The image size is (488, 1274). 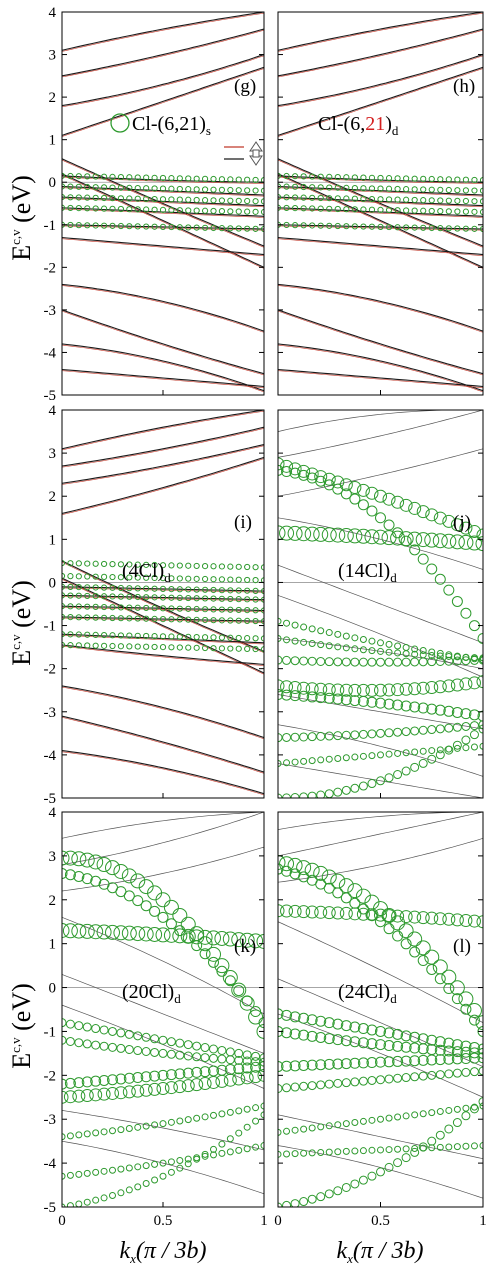 What do you see at coordinates (163, 1009) in the screenshot?
I see `panel-frame` at bounding box center [163, 1009].